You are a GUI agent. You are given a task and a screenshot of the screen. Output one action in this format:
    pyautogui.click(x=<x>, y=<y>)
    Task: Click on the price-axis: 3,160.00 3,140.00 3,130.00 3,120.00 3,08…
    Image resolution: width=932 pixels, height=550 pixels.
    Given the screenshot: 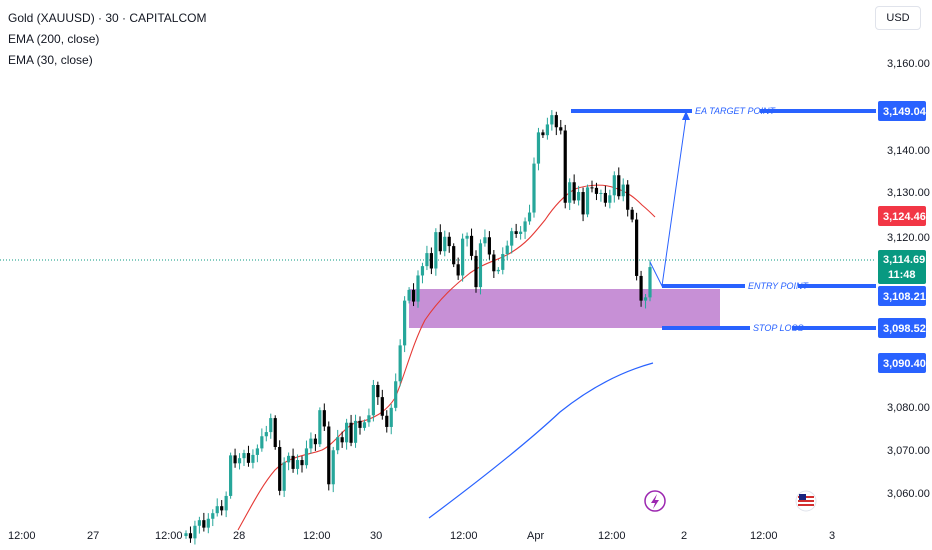 What is the action you would take?
    pyautogui.click(x=908, y=279)
    